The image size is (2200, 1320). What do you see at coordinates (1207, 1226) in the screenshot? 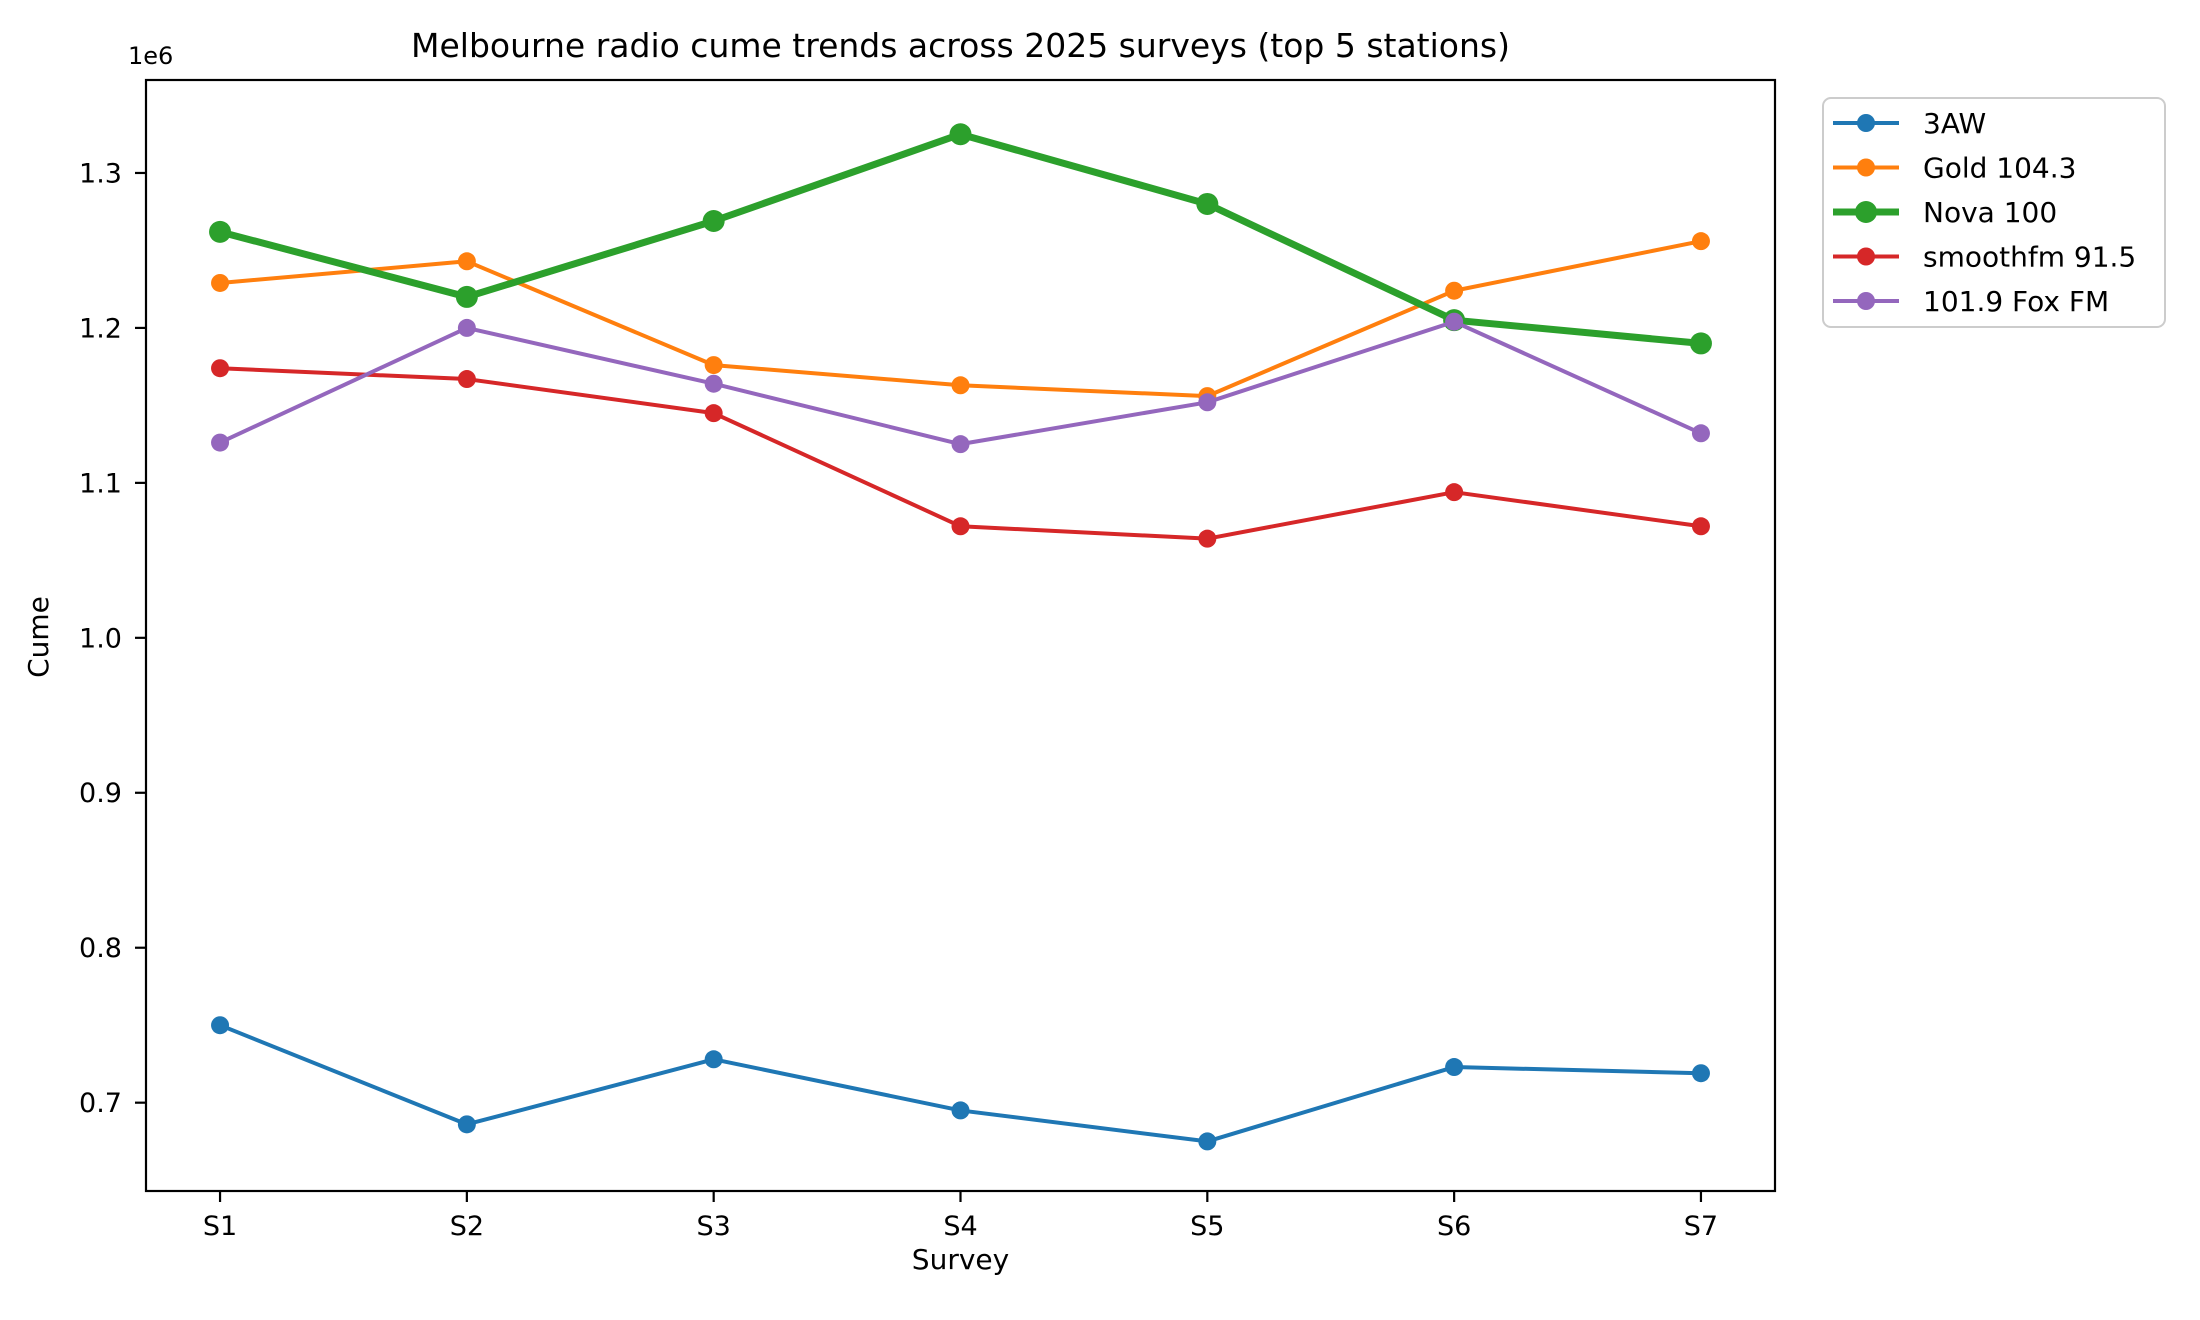
I see `x-tick-label: S5` at bounding box center [1207, 1226].